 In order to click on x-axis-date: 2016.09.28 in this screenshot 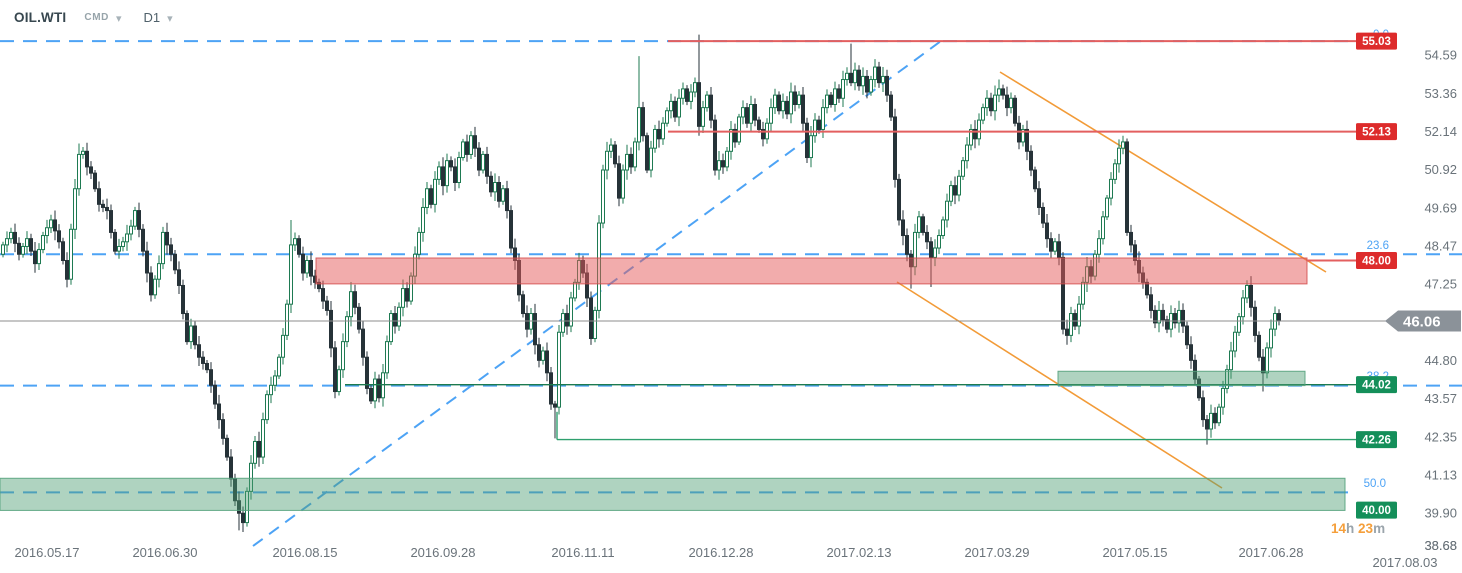, I will do `click(442, 552)`.